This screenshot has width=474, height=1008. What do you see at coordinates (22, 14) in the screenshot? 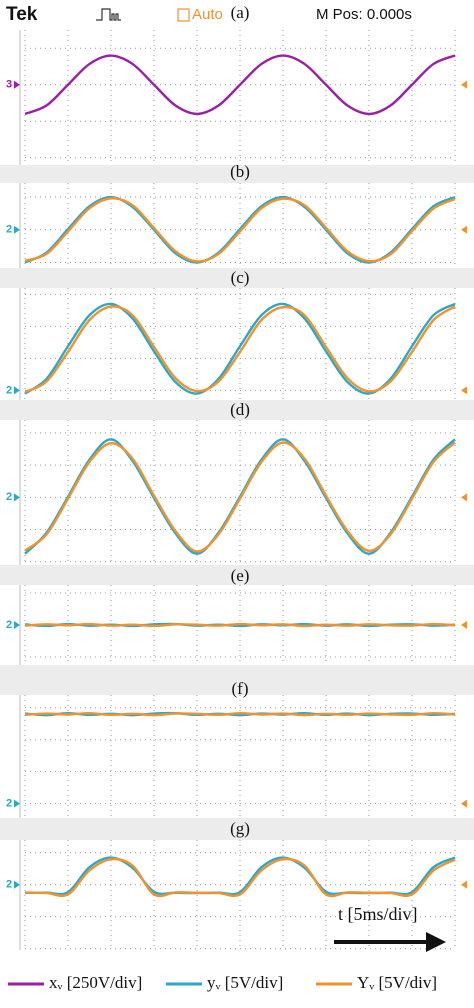
I see `brand: Tek` at bounding box center [22, 14].